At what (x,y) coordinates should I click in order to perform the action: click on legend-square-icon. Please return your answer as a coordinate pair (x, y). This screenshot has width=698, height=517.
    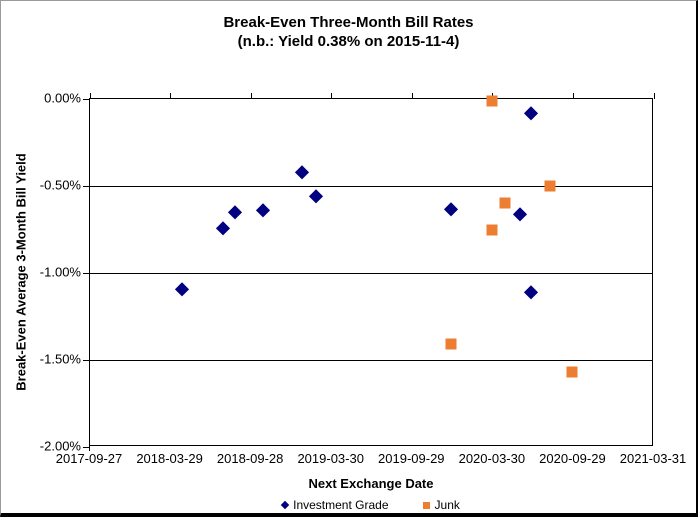
    Looking at the image, I should click on (426, 505).